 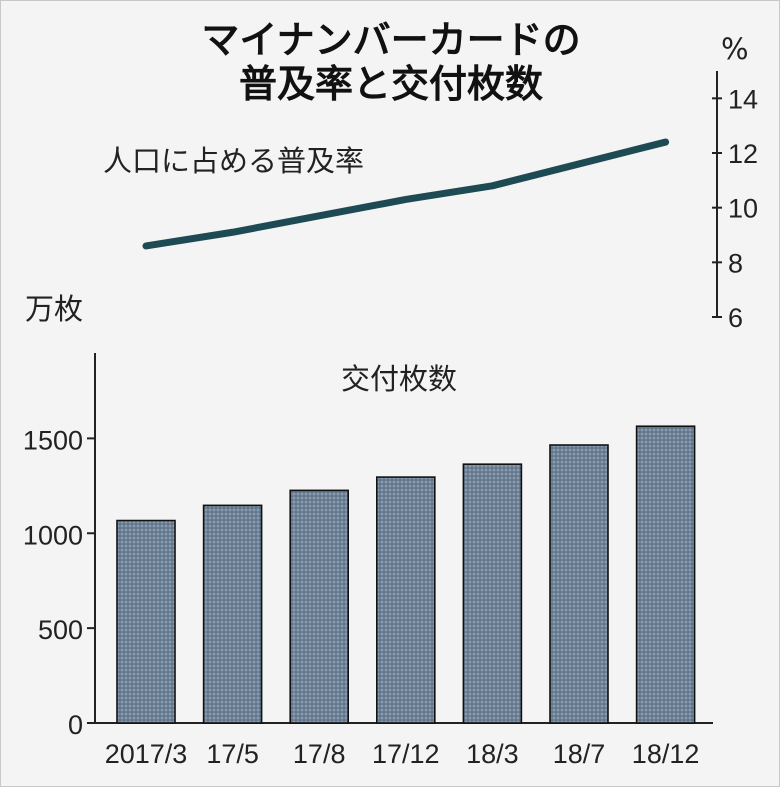 What do you see at coordinates (54, 309) in the screenshot?
I see `bar-unit-label: 万枚` at bounding box center [54, 309].